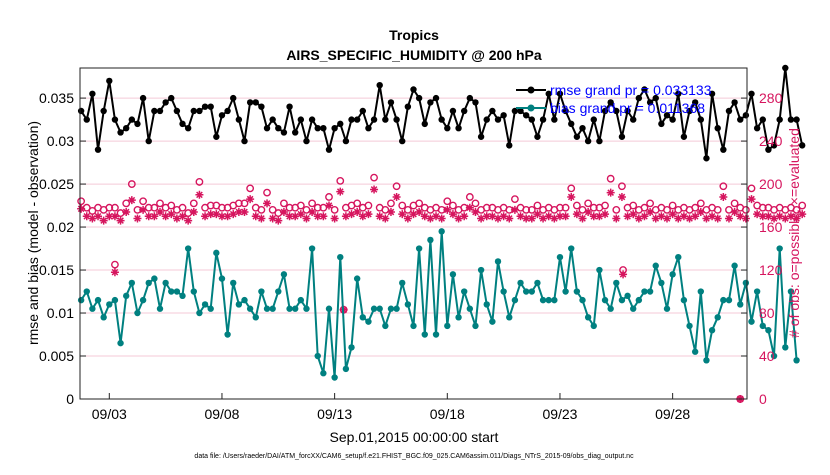  Describe the element at coordinates (767, 356) in the screenshot. I see `y2-tick-label: 40` at that location.